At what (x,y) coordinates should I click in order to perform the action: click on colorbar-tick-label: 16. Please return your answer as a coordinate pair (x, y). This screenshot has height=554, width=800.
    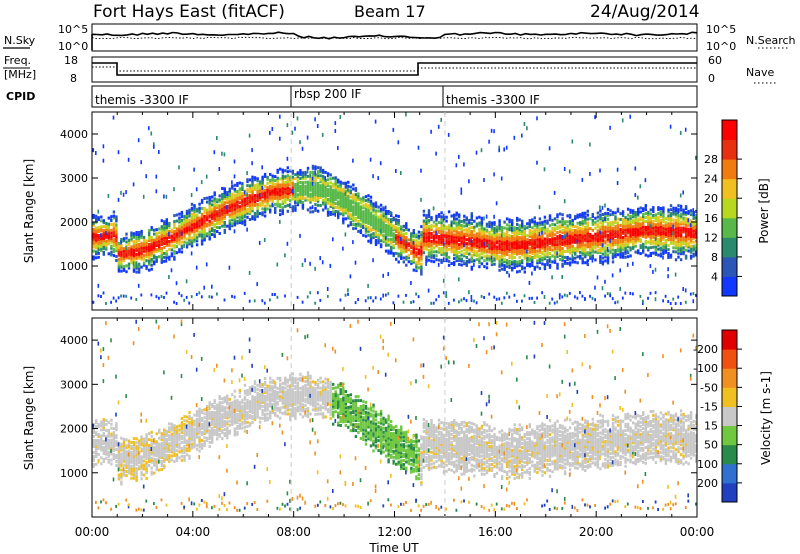
    Looking at the image, I should click on (711, 218).